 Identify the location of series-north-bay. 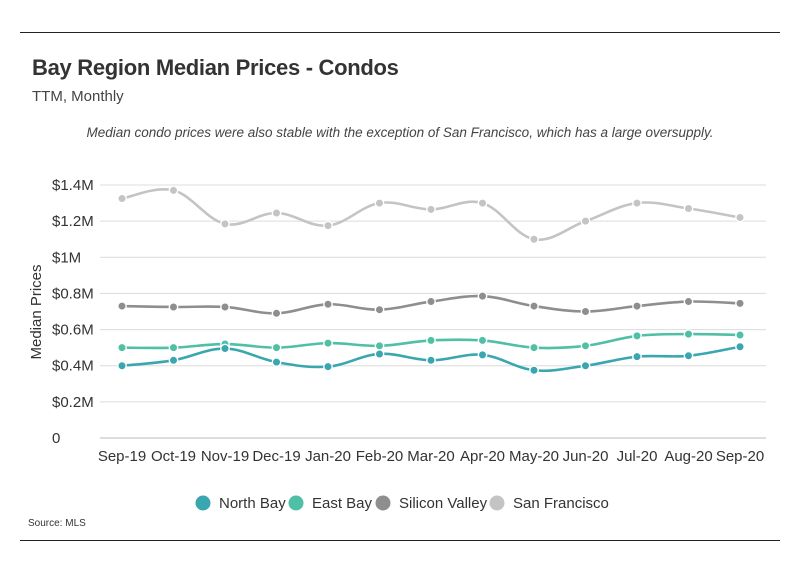
(431, 358).